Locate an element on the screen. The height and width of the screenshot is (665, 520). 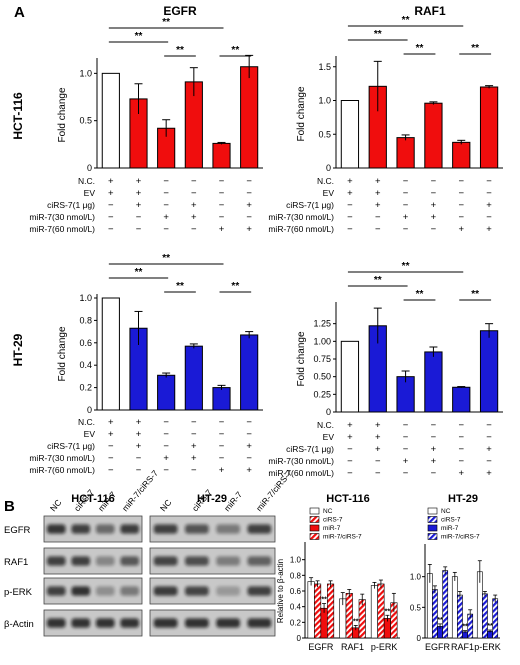
y-tick-label: 0.6 is located at coordinates (85, 343).